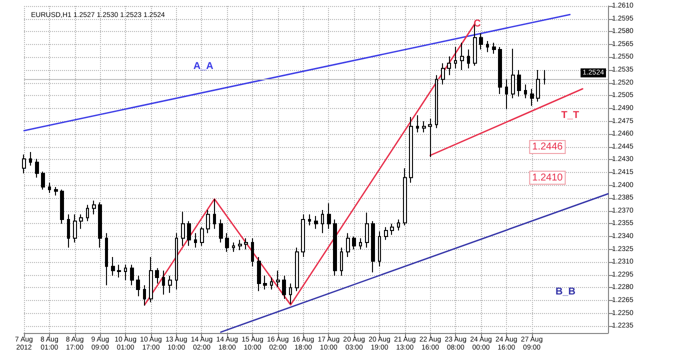 This screenshot has width=688, height=357. I want to click on series-label: A_A, so click(203, 66).